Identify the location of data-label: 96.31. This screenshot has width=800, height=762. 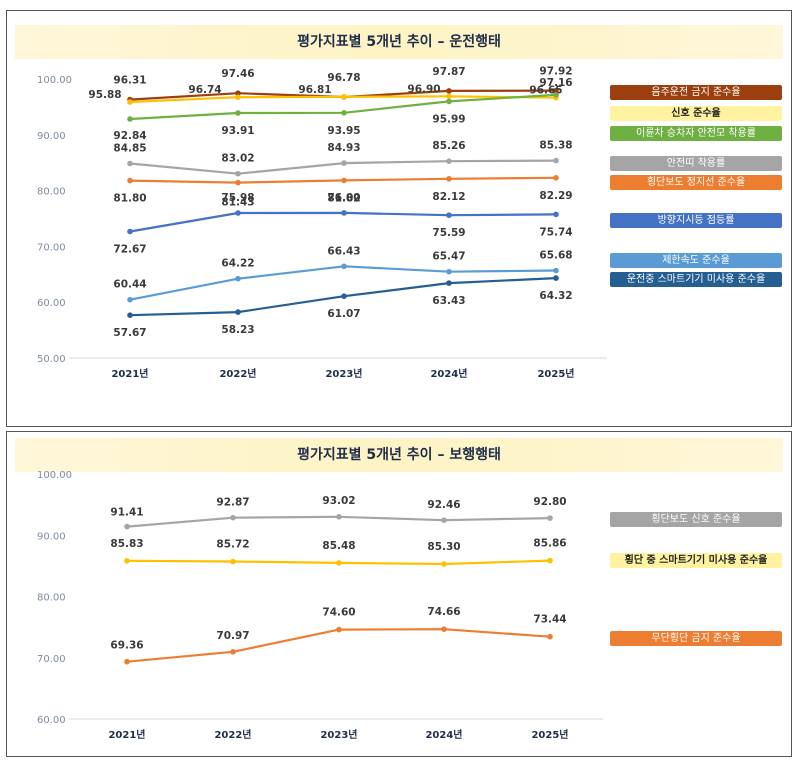
(129, 81).